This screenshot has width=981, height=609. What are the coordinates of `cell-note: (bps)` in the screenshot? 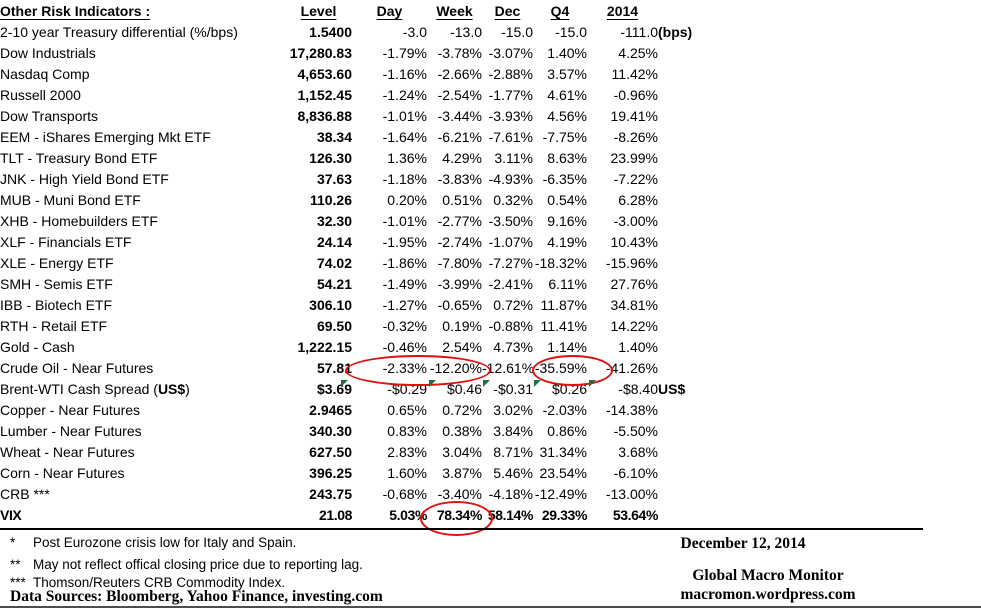 It's located at (675, 32).